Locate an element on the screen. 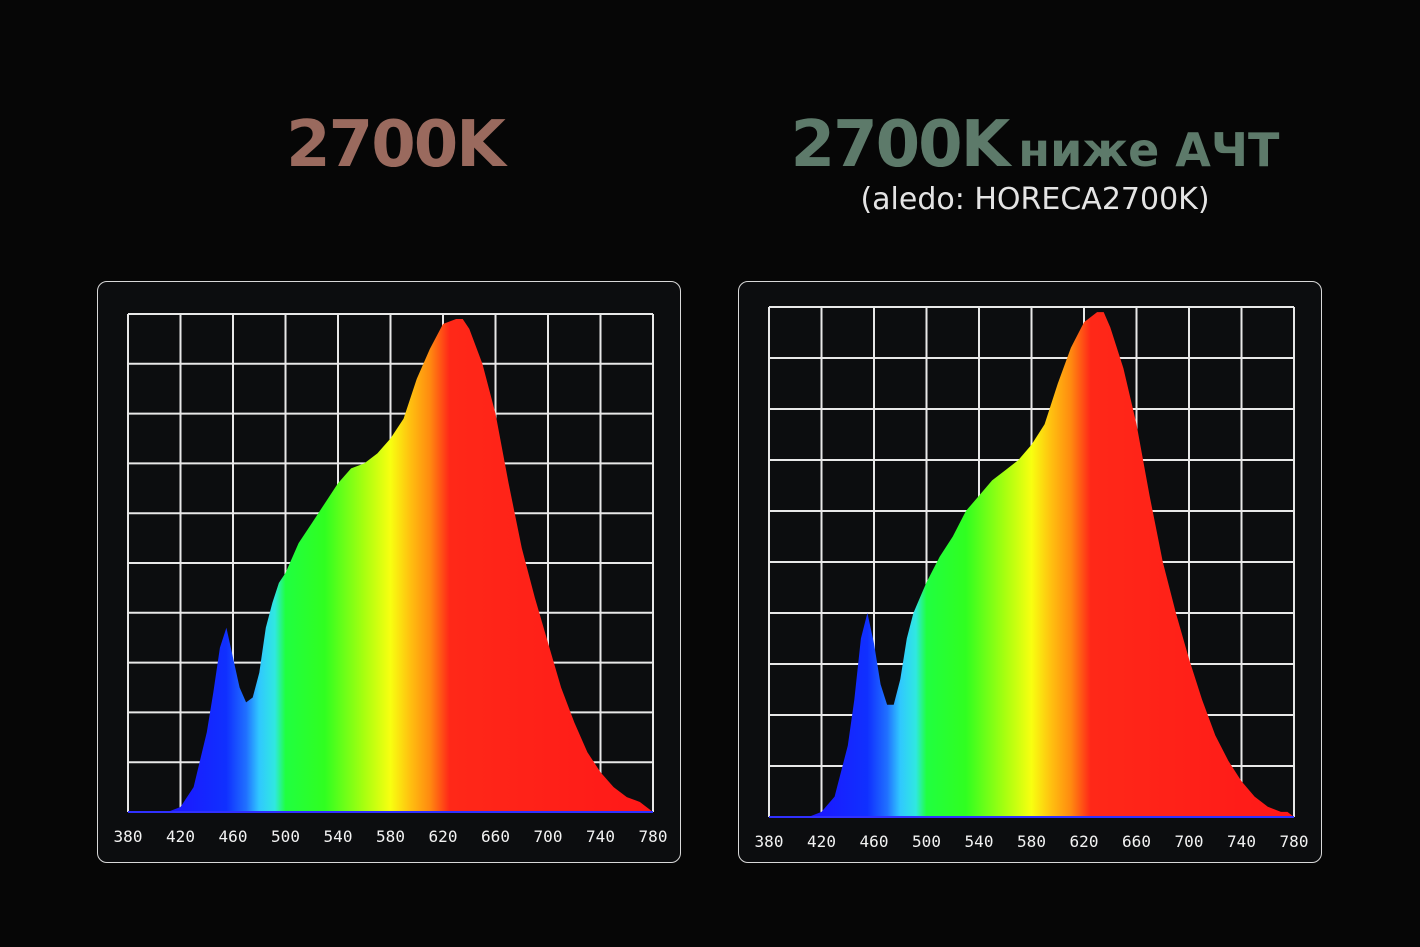 The width and height of the screenshot is (1420, 947). right-title-main: 2700K is located at coordinates (900, 145).